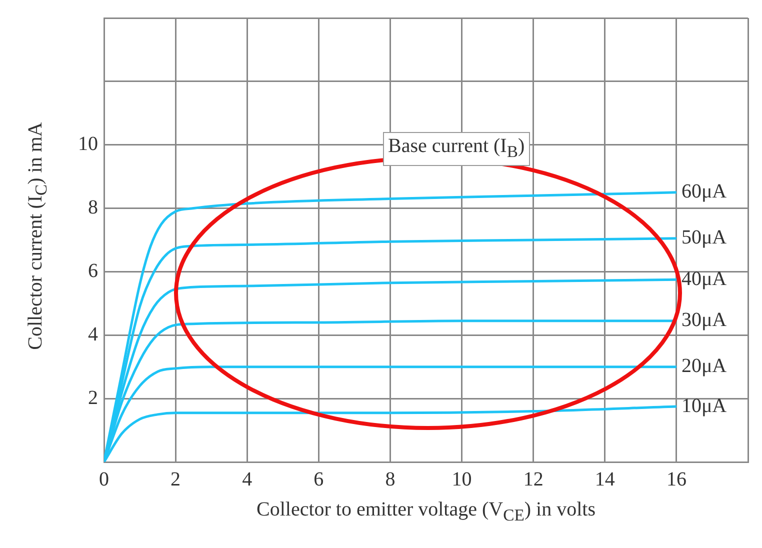  I want to click on x-tick-label: 0, so click(104, 479).